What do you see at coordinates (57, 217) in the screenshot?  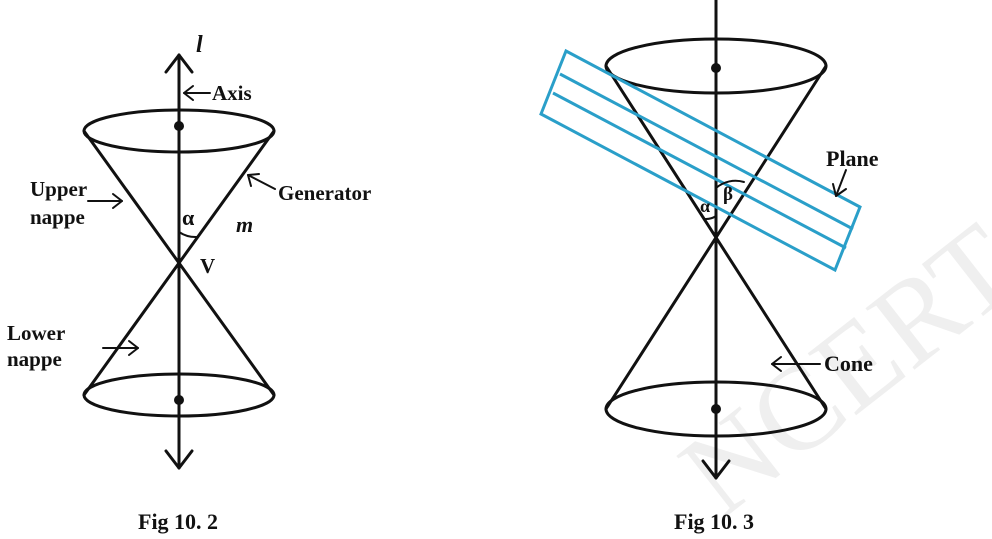 I see `upper-nappe-label-2: nappe` at bounding box center [57, 217].